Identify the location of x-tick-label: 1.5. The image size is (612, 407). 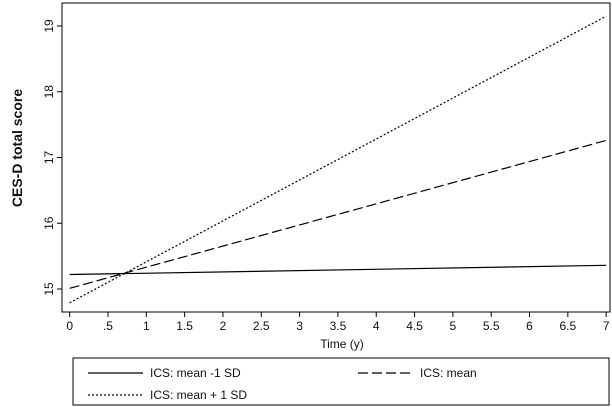
(184, 326).